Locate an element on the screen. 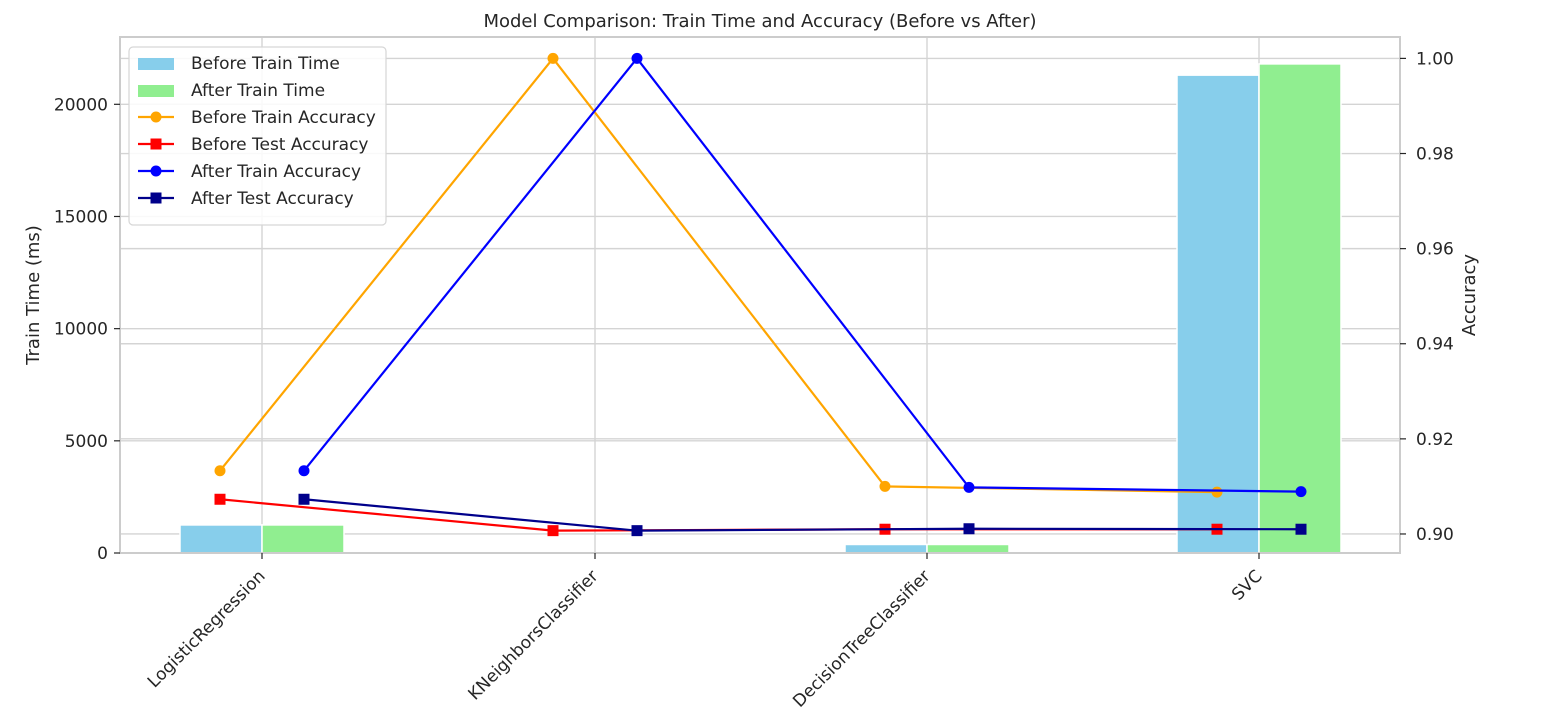  right-tick-label: 0.98 is located at coordinates (1435, 155).